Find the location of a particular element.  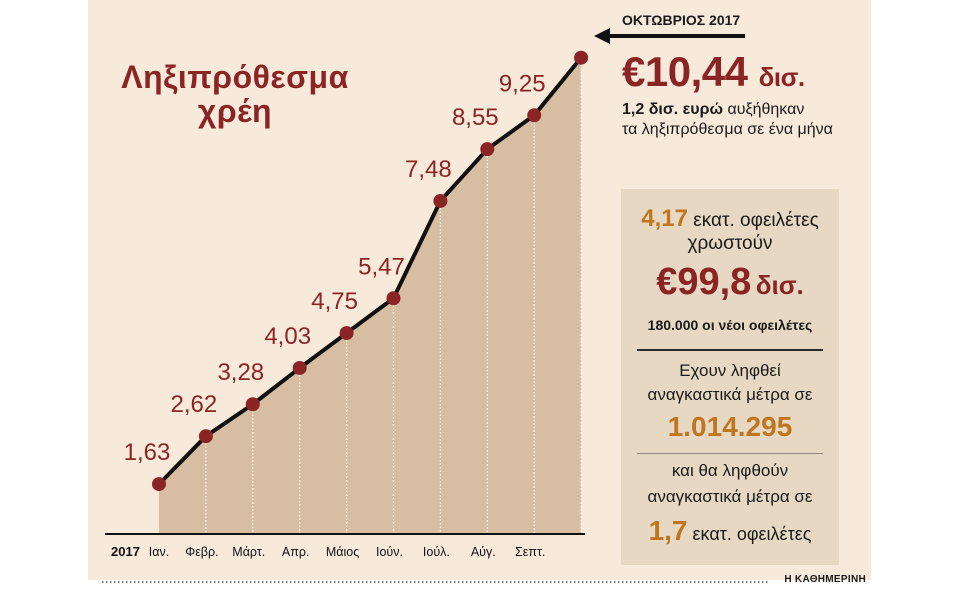

panel-future-value-line: 1,7 εκατ. οφειλέτες is located at coordinates (730, 531).